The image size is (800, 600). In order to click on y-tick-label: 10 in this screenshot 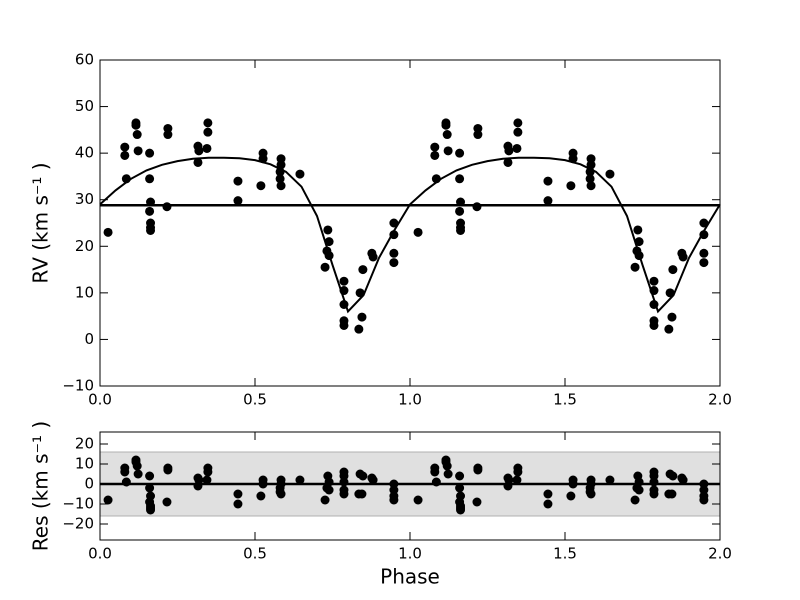, I will do `click(84, 464)`.